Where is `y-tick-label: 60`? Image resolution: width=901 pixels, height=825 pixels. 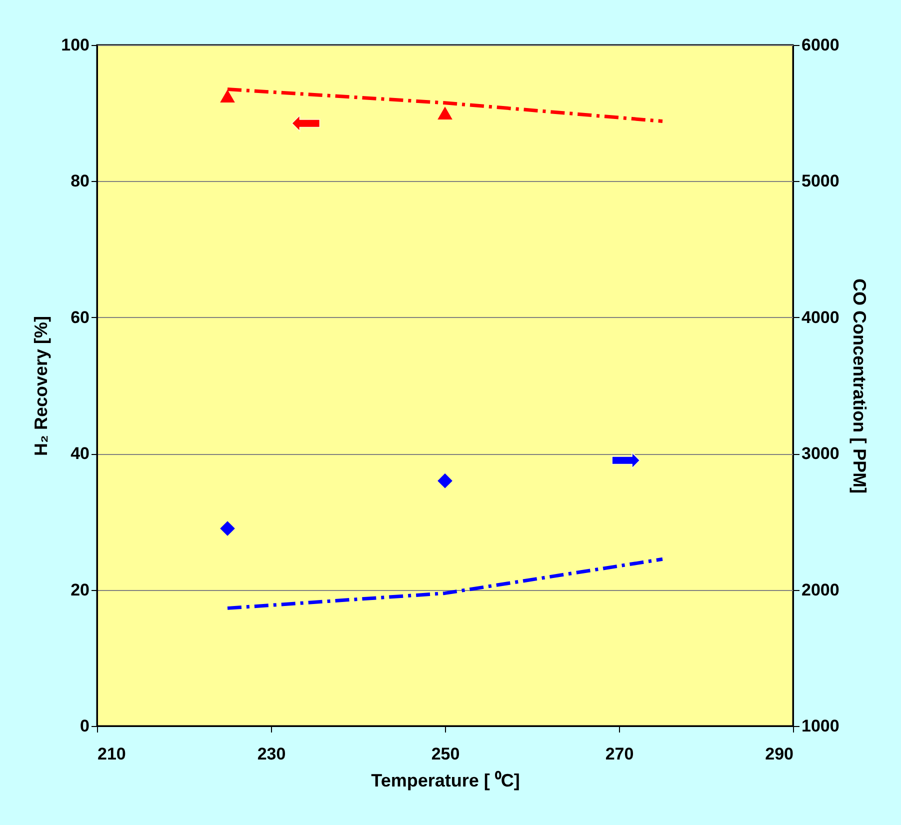 y-tick-label: 60 is located at coordinates (80, 317).